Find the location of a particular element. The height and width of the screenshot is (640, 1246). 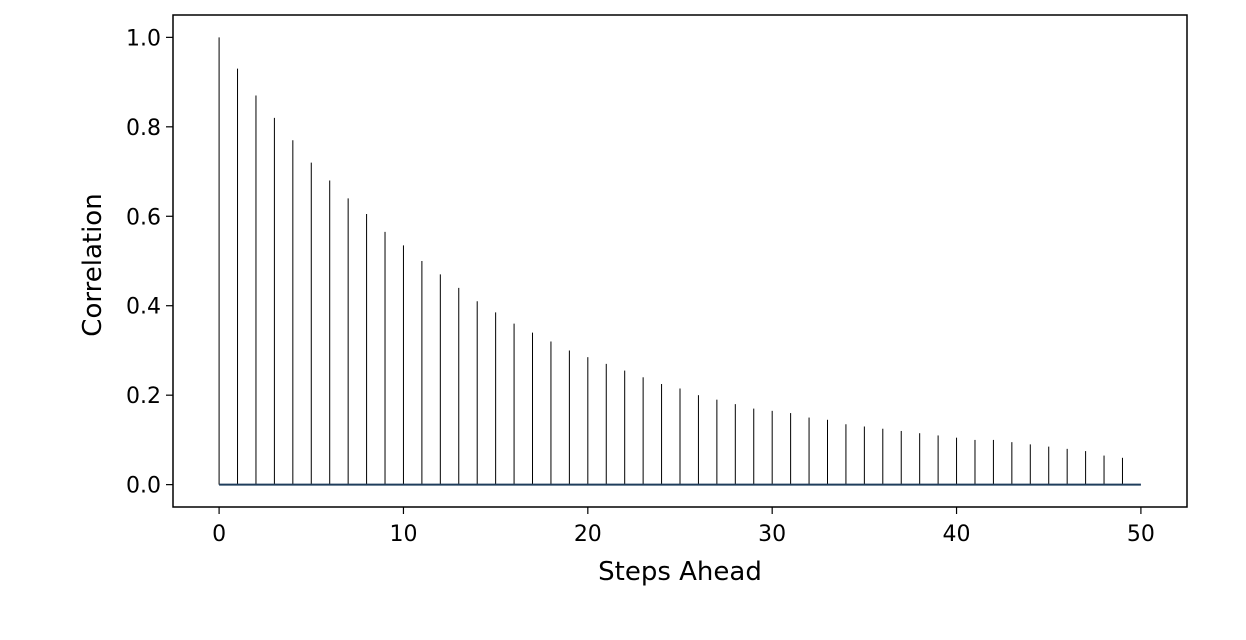

x-axis-ticks: 0 10 20 30 40 50 is located at coordinates (683, 527).